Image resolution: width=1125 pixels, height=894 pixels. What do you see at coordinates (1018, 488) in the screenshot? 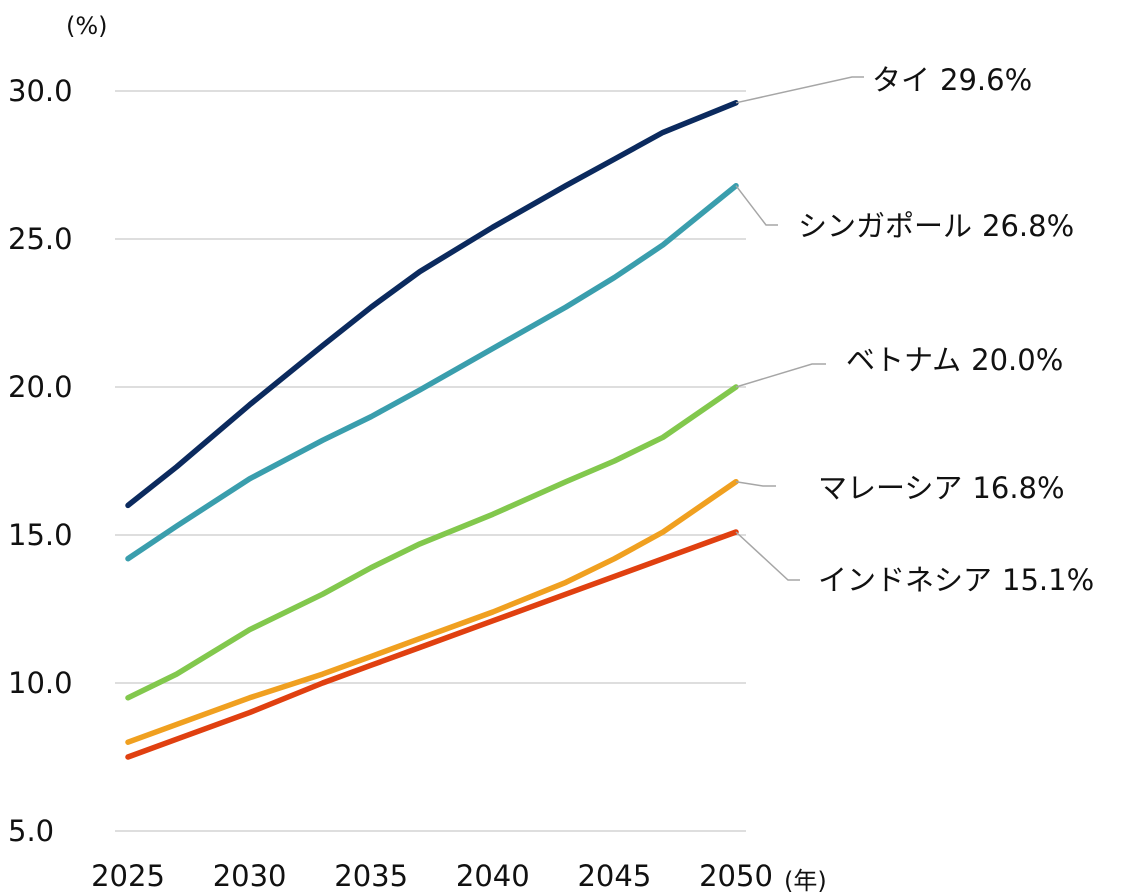
I see `series-end-value-3: 16.8%` at bounding box center [1018, 488].